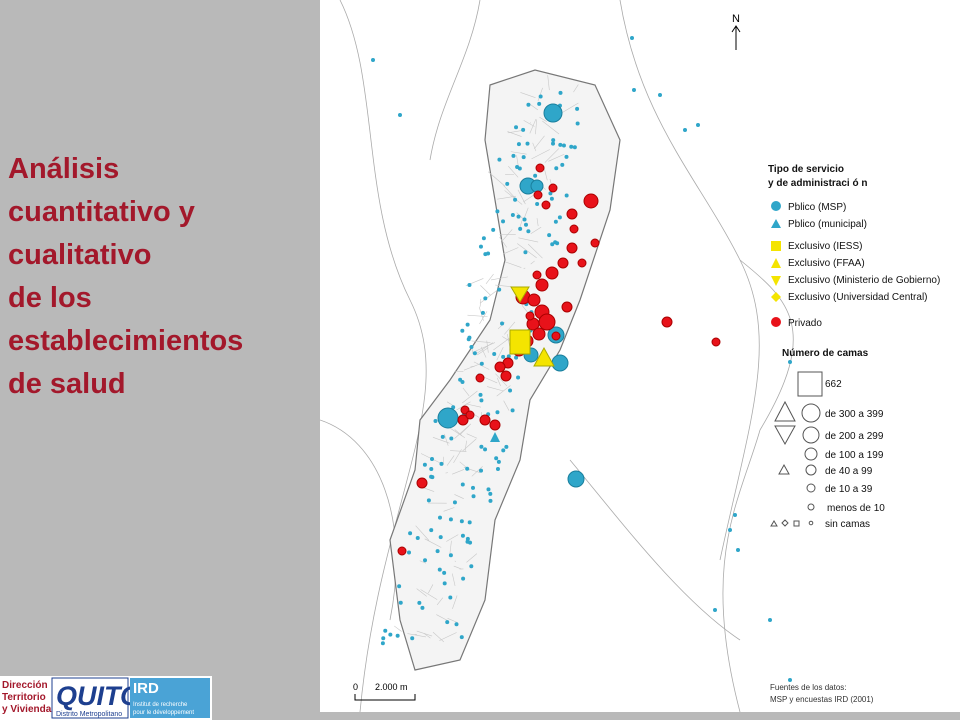 This screenshot has height=720, width=960. What do you see at coordinates (50, 298) in the screenshot?
I see `title-line: de los` at bounding box center [50, 298].